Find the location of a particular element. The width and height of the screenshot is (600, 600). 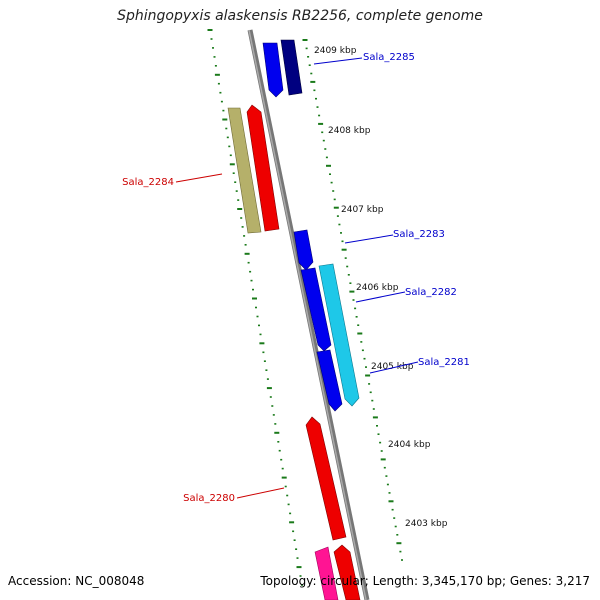

gene-arrow-sala-2285-b is located at coordinates (291, 67).